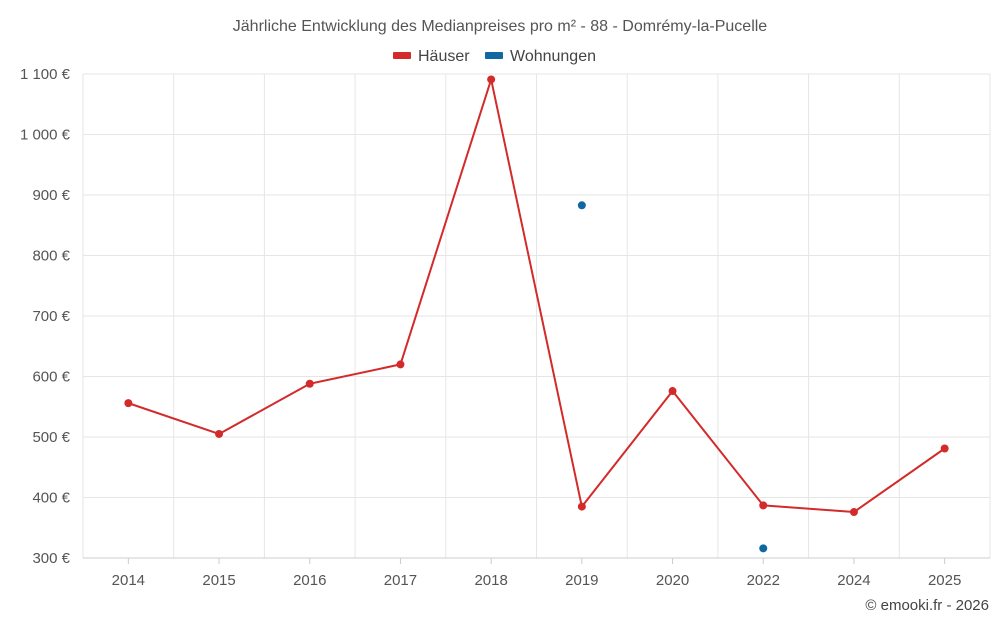 The image size is (1000, 625). I want to click on y-tick-label: 800 €, so click(51, 256).